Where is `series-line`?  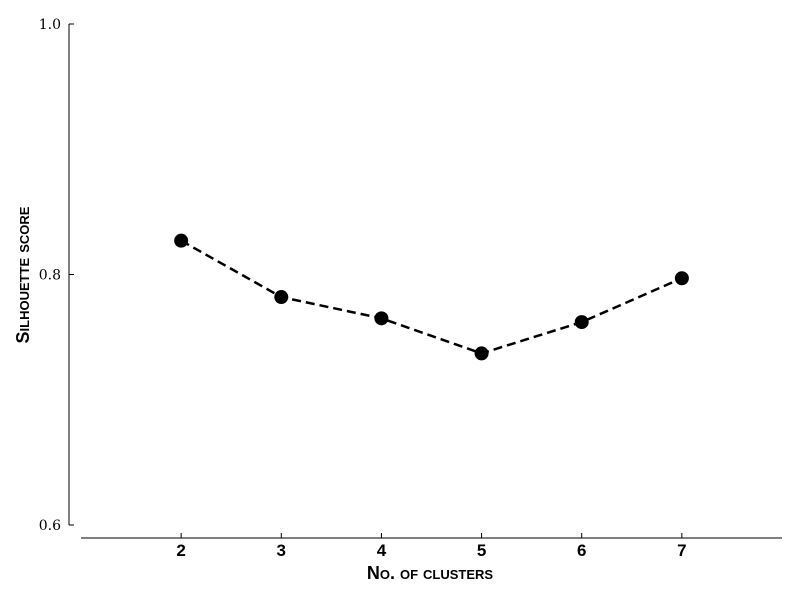 series-line is located at coordinates (431, 297).